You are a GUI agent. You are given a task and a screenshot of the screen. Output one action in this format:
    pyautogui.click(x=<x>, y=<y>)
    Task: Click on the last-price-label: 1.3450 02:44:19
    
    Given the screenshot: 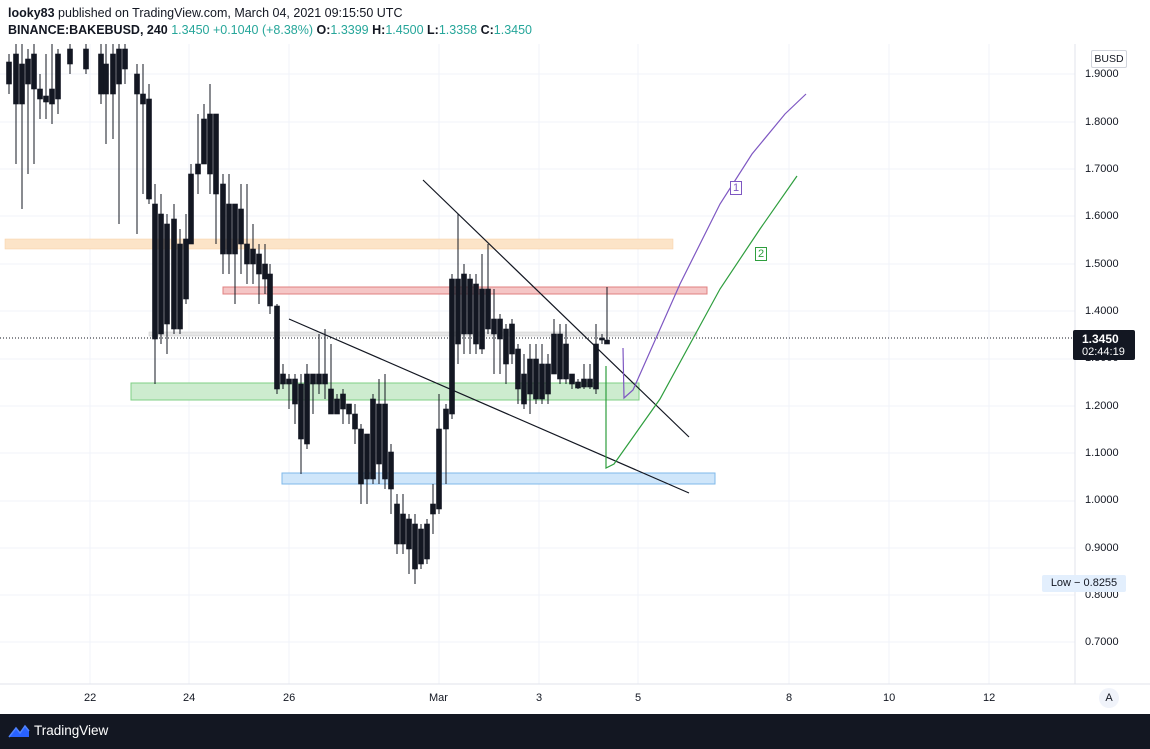 What is the action you would take?
    pyautogui.click(x=1104, y=345)
    